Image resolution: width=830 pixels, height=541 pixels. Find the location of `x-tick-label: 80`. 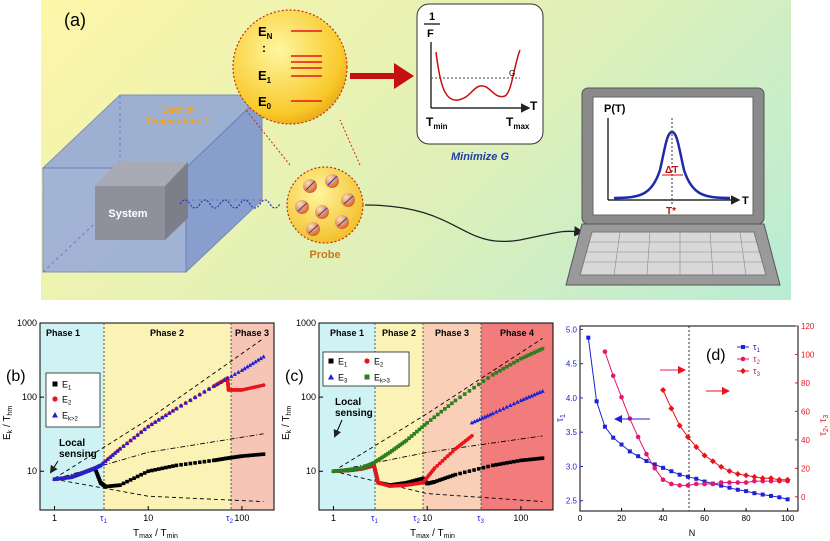

x-tick-label: 80 is located at coordinates (746, 518).